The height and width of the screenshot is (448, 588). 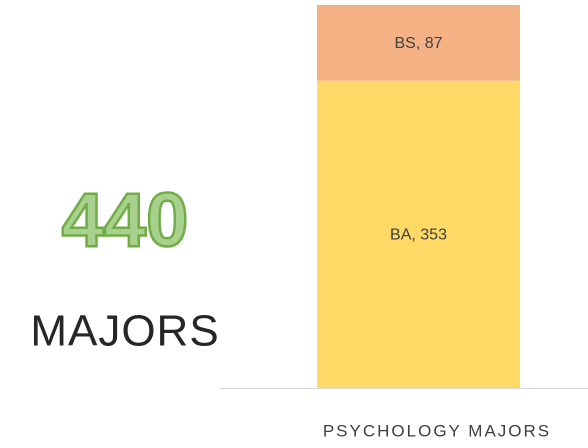 I want to click on data-label: BA, 353, so click(x=418, y=235).